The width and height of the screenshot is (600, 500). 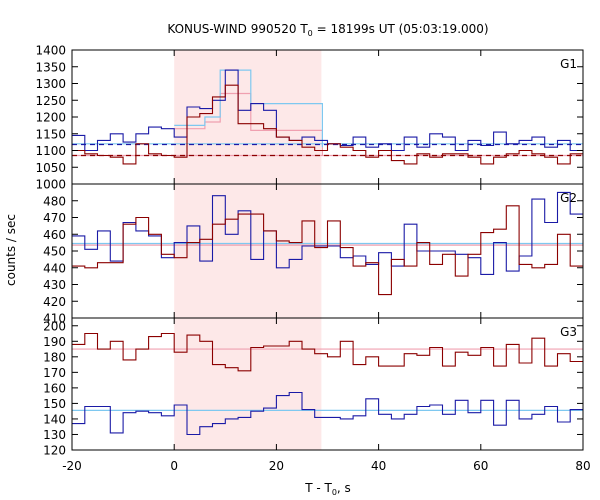 I want to click on x-tick-label: 20, so click(x=276, y=466).